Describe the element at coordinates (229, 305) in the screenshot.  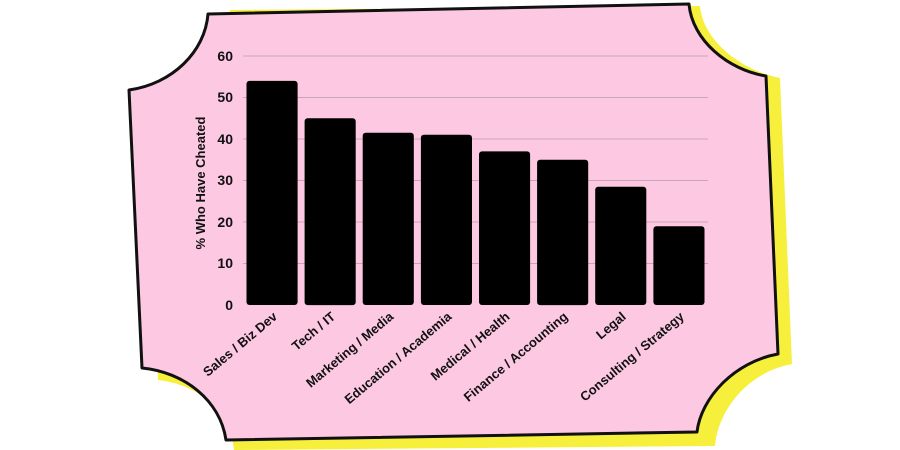
I see `y-tick-label: 0` at that location.